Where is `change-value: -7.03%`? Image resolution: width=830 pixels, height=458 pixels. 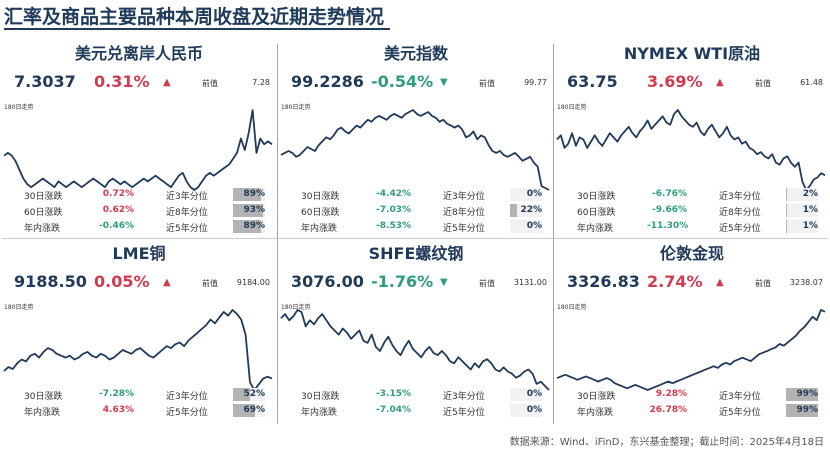
change-value: -7.03% is located at coordinates (393, 210).